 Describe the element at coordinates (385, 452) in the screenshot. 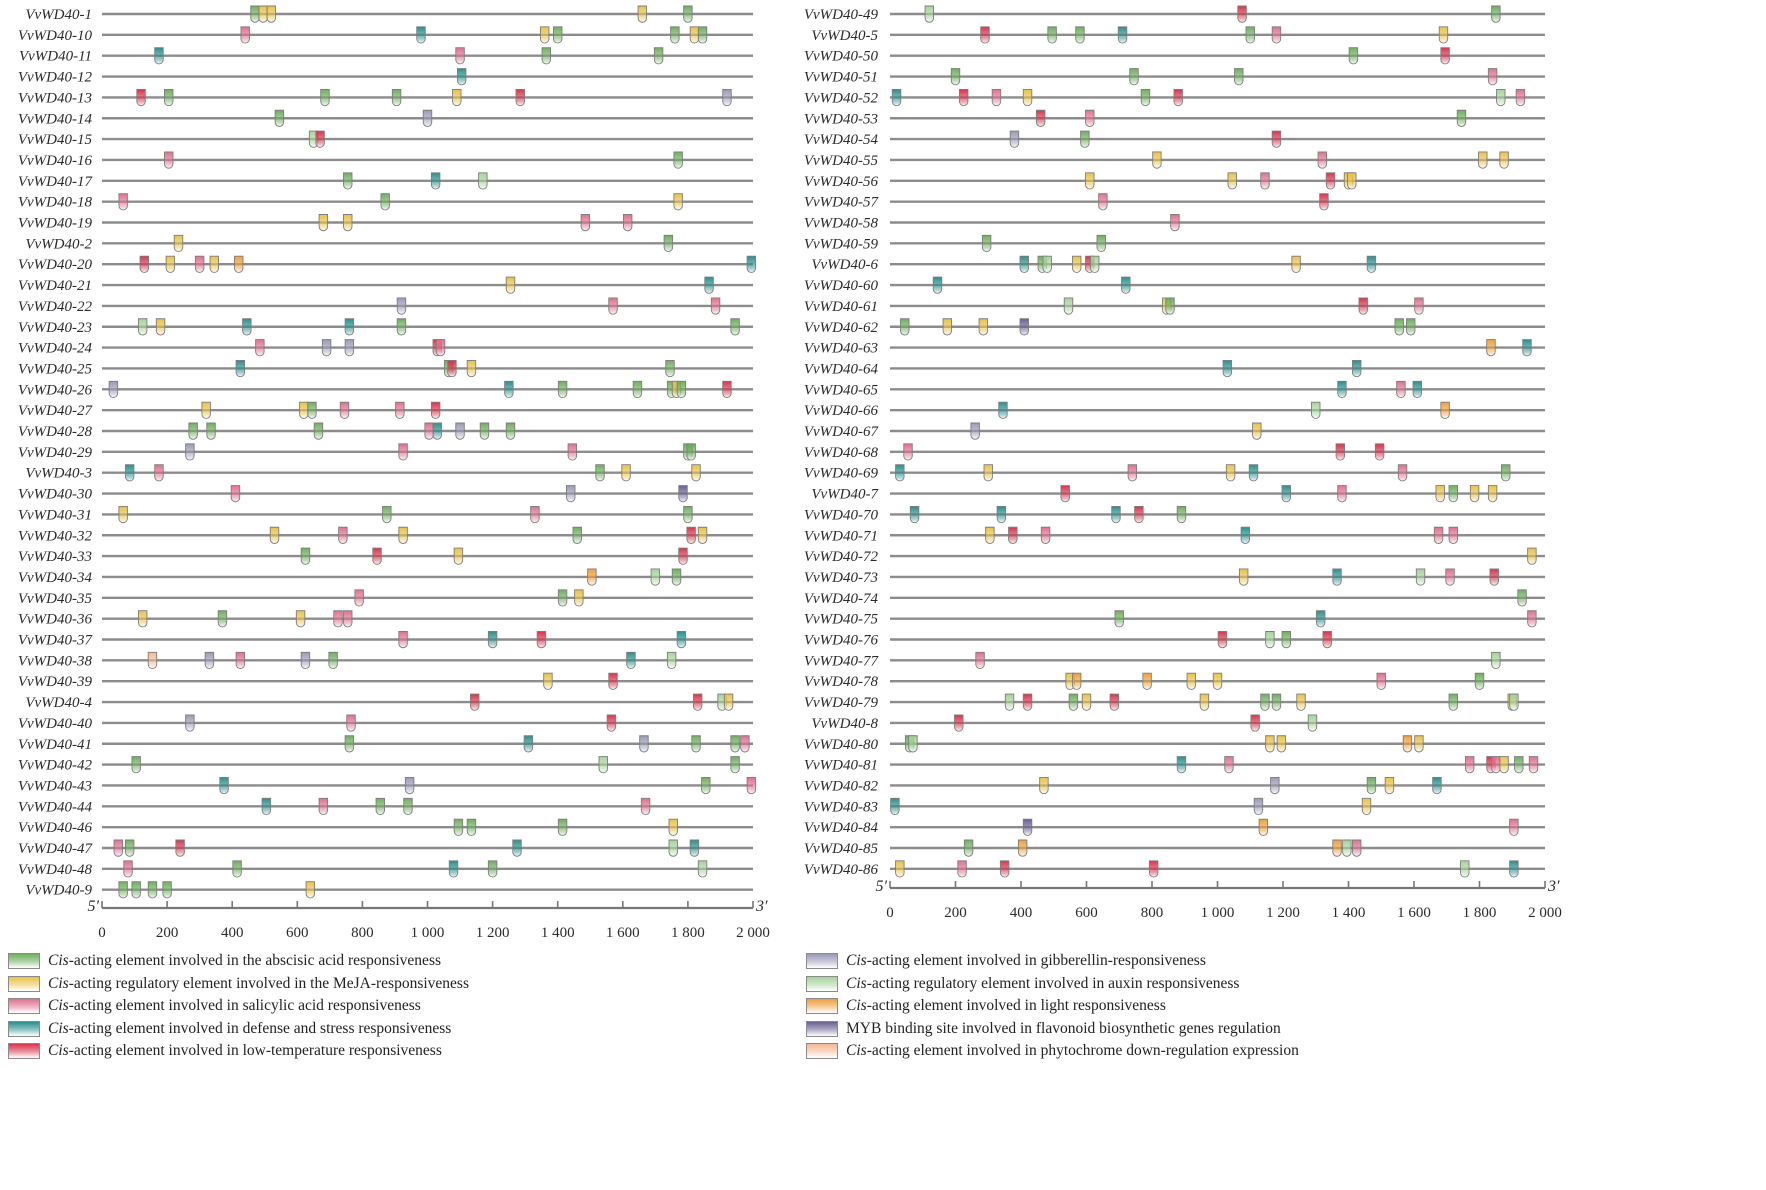

I see `gene-row: VvWD40-29` at that location.